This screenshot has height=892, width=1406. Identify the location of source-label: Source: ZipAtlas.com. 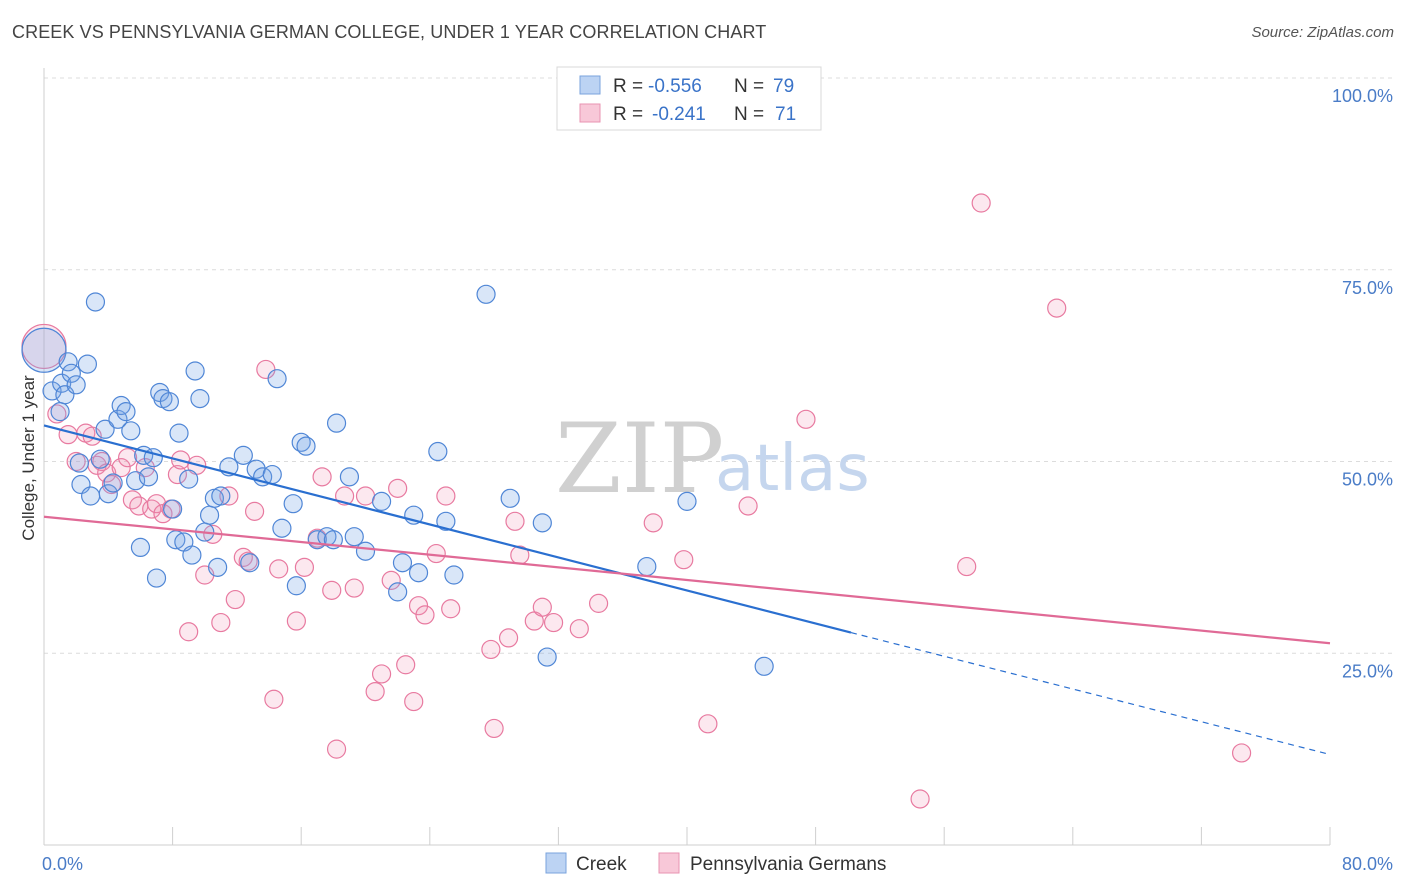
(1322, 32).